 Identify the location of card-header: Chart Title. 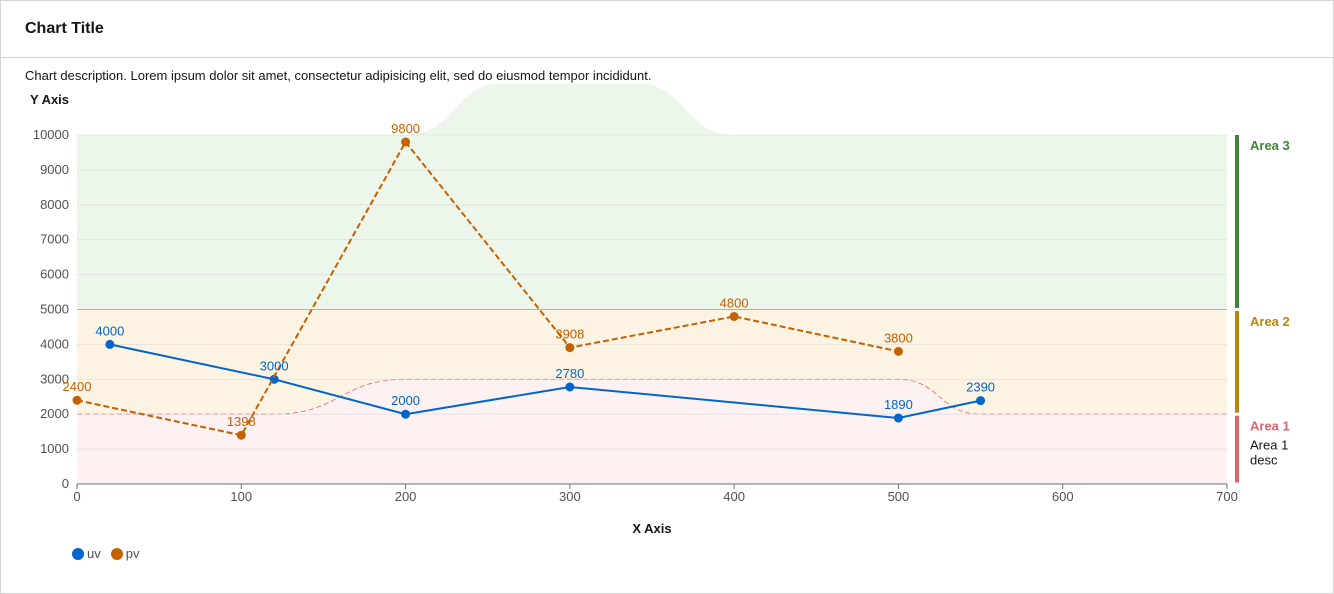
(667, 29).